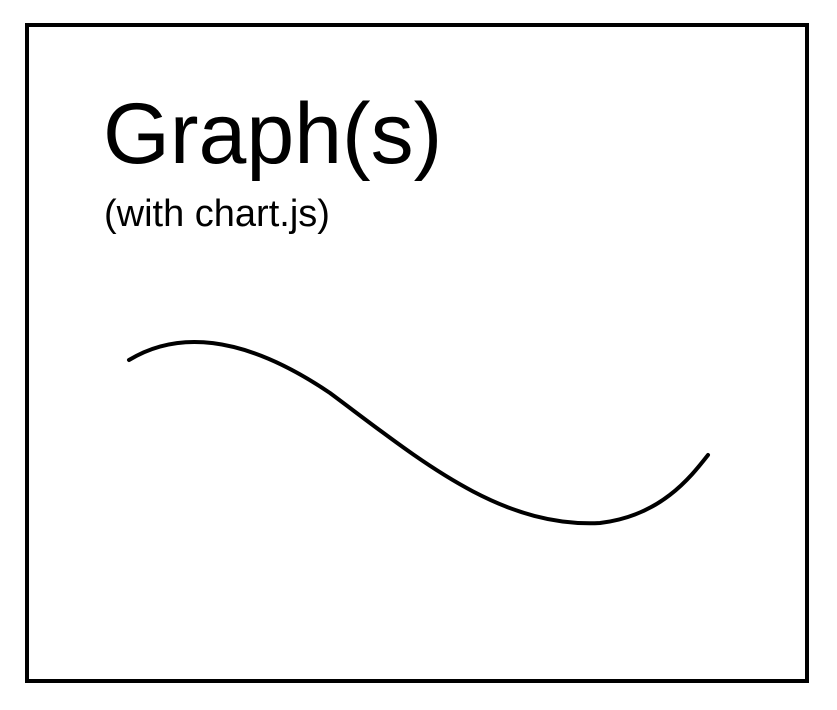 The height and width of the screenshot is (710, 837). What do you see at coordinates (273, 134) in the screenshot?
I see `card-title: Graph(s)` at bounding box center [273, 134].